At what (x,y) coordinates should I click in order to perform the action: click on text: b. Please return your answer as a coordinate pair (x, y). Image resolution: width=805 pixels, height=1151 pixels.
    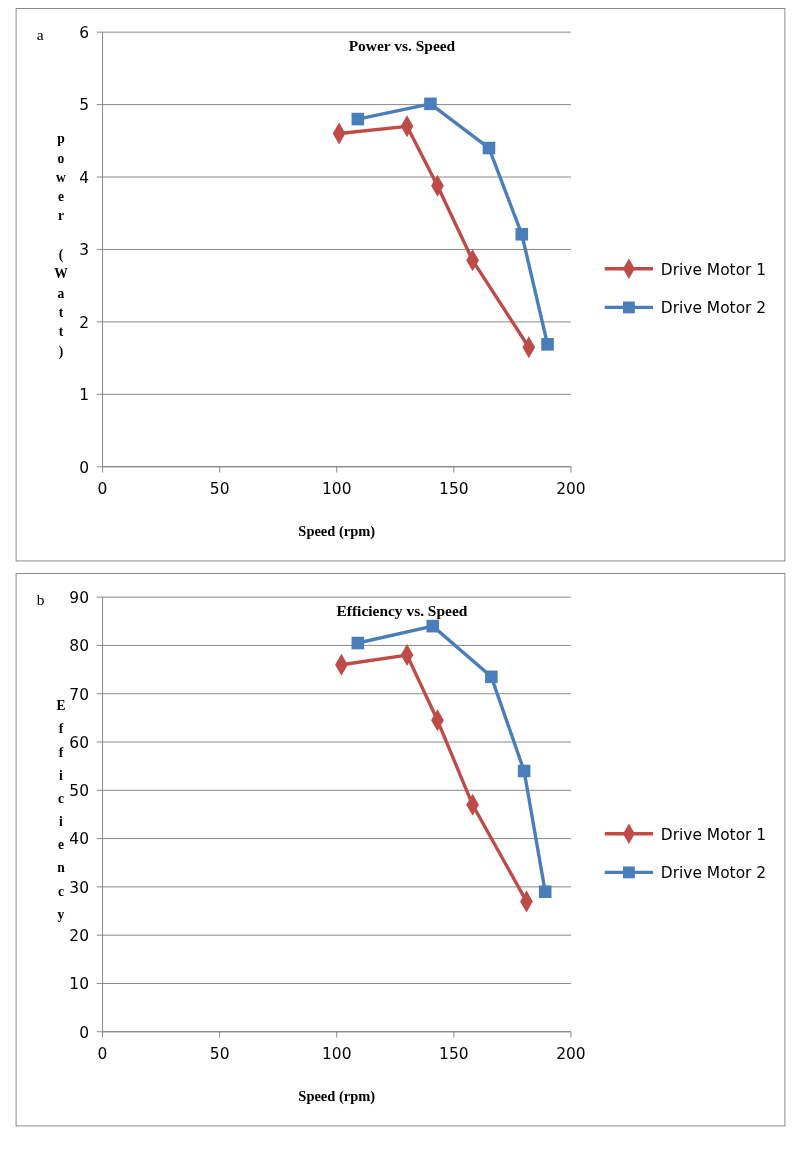
    Looking at the image, I should click on (40, 599).